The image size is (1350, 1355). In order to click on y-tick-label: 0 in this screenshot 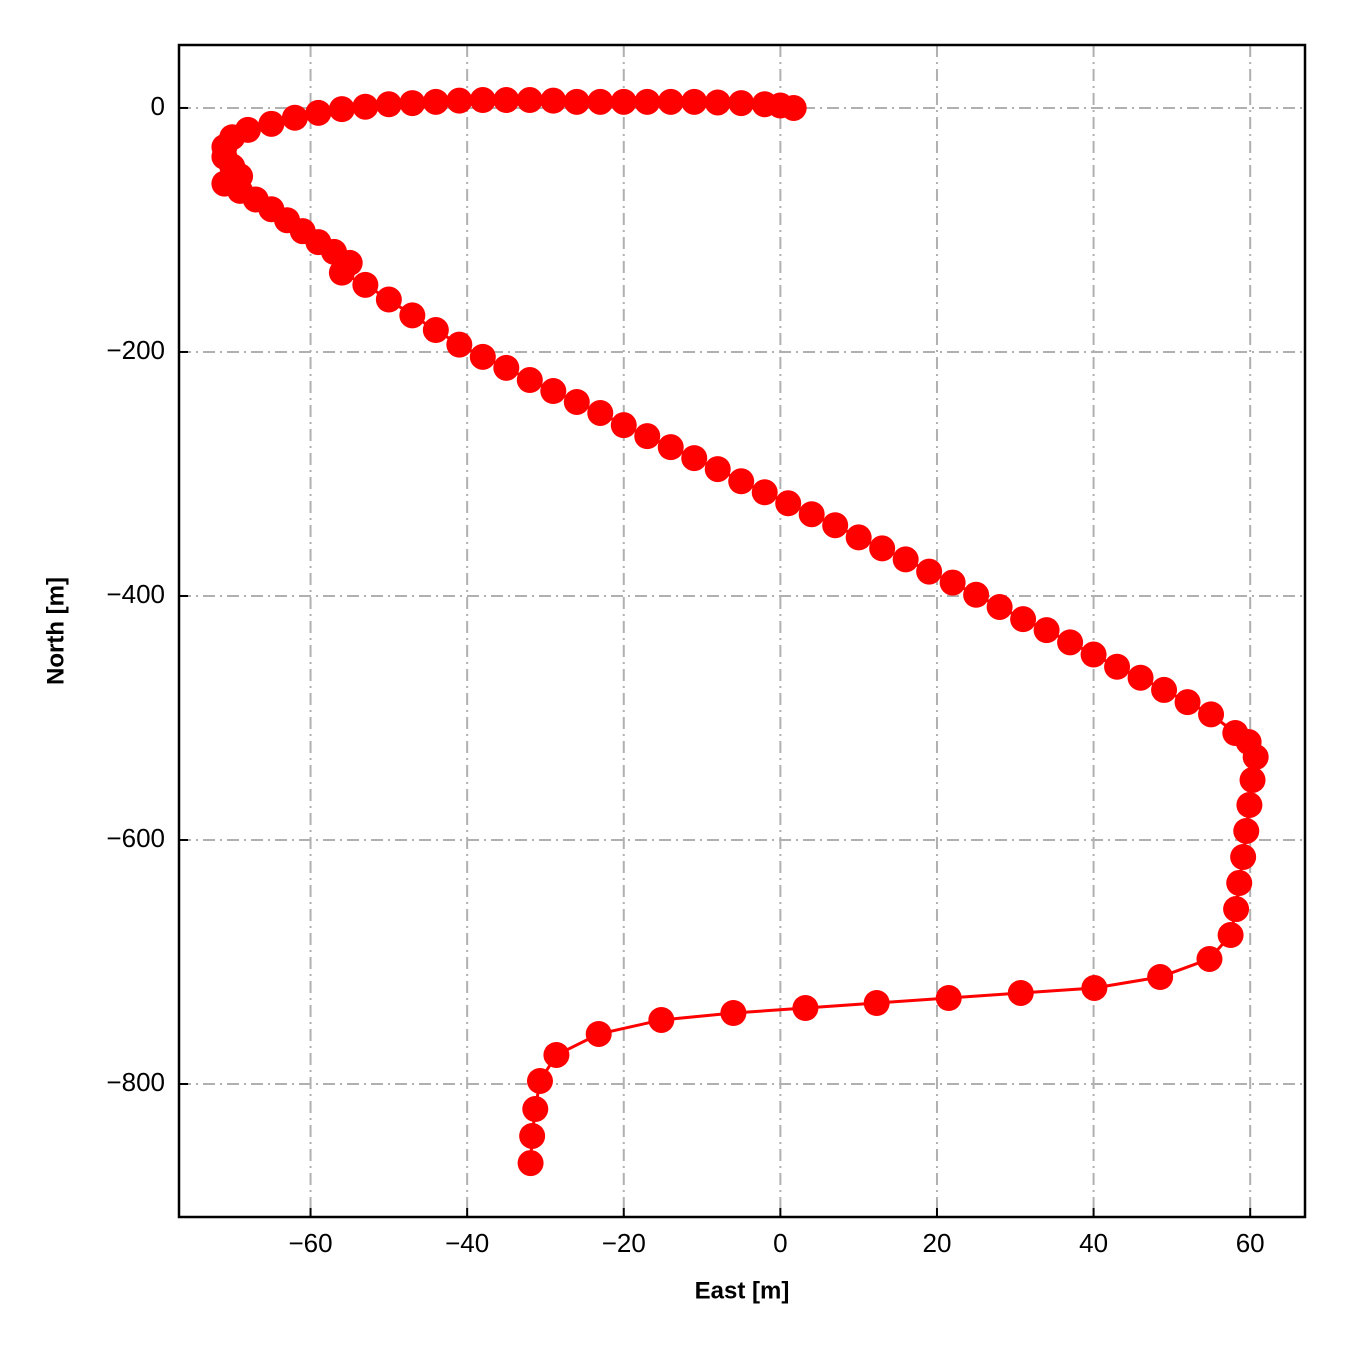, I will do `click(158, 106)`.